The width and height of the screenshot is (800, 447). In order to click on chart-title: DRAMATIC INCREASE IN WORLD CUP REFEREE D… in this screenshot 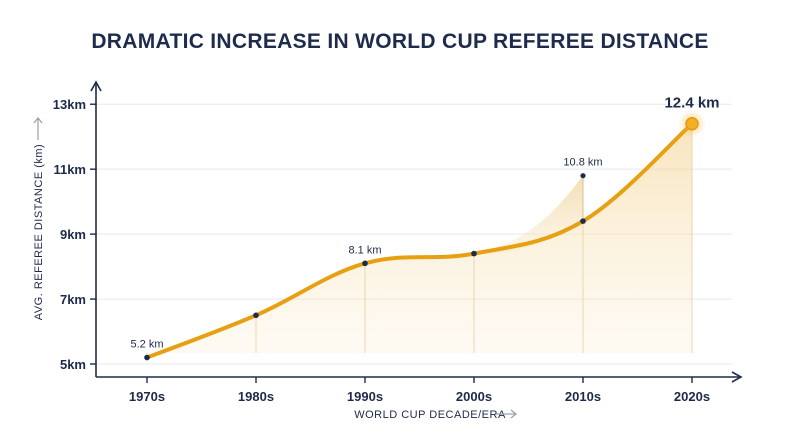, I will do `click(400, 41)`.